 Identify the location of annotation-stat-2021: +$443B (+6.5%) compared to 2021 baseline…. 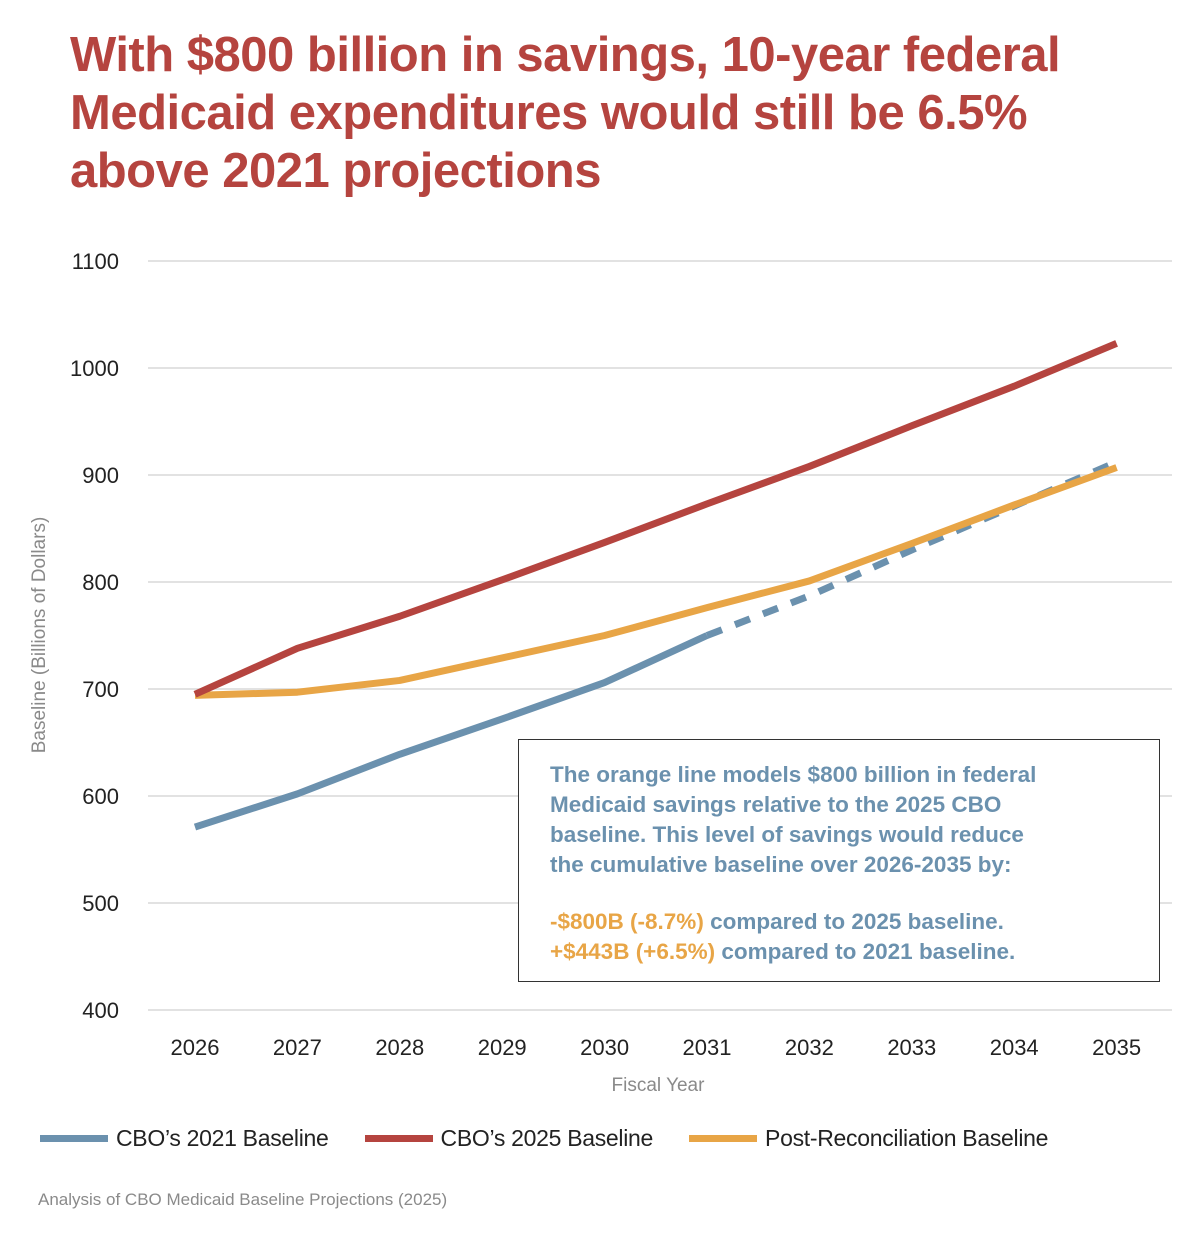
(839, 952).